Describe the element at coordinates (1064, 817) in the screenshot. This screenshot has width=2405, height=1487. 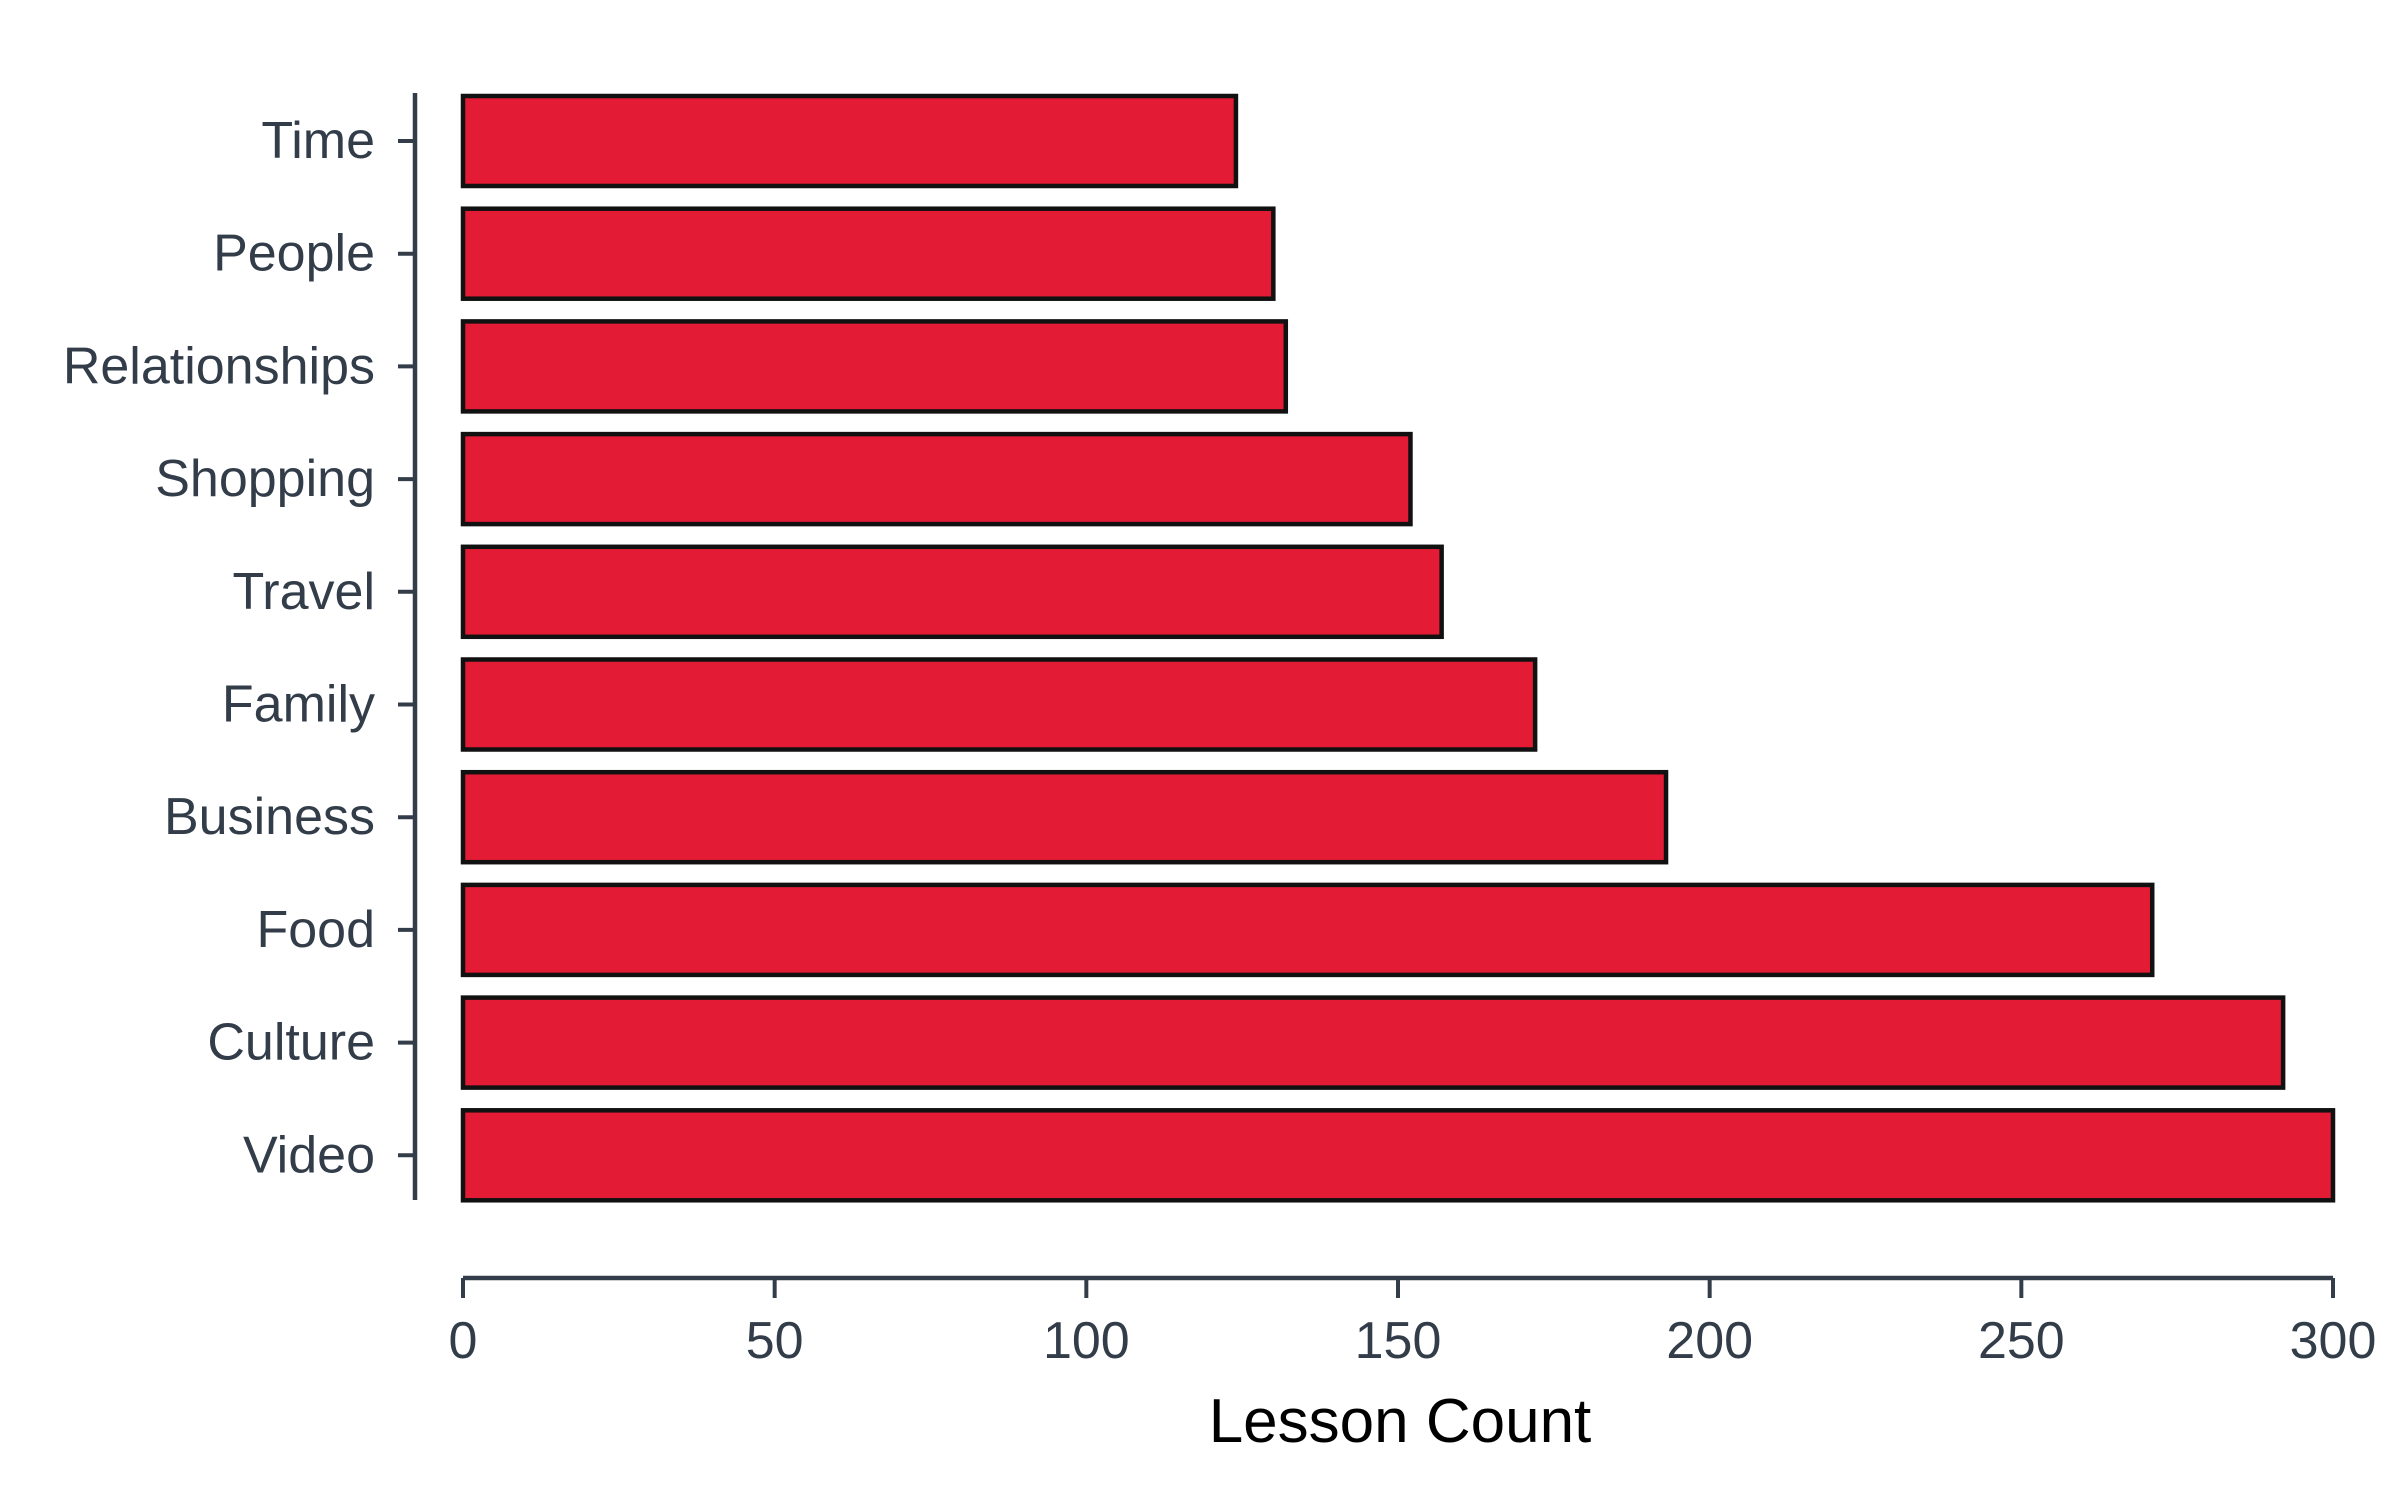
I see `bar-business` at that location.